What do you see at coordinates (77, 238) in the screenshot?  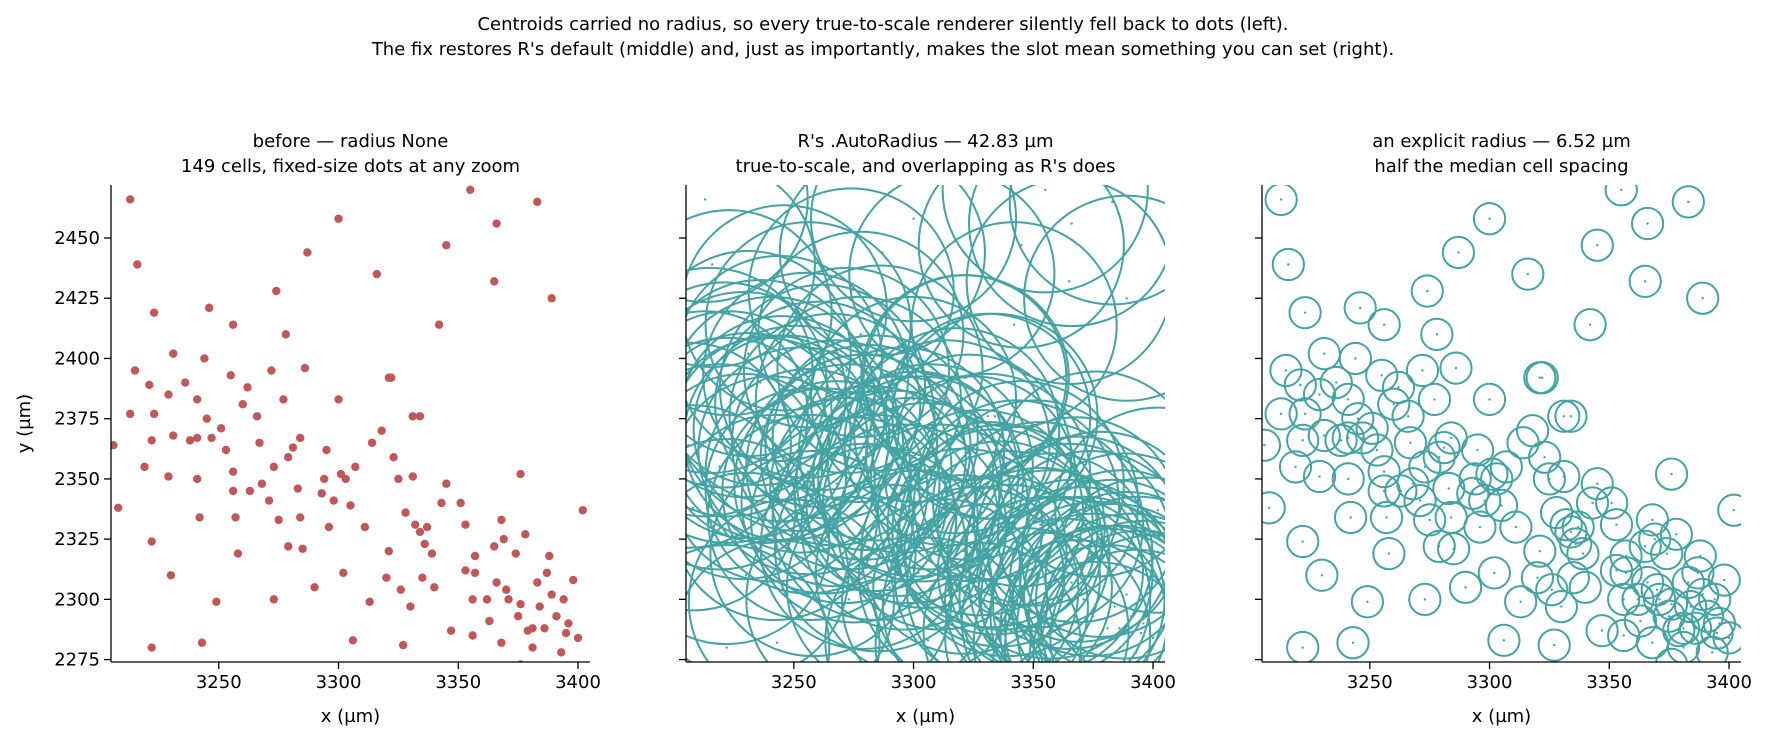 I see `y-tick-label: 2450` at bounding box center [77, 238].